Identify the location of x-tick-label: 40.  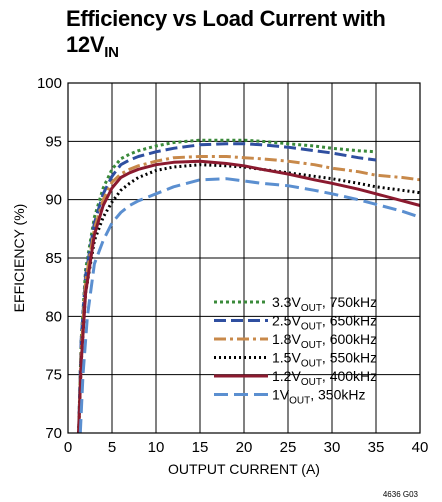
(420, 447).